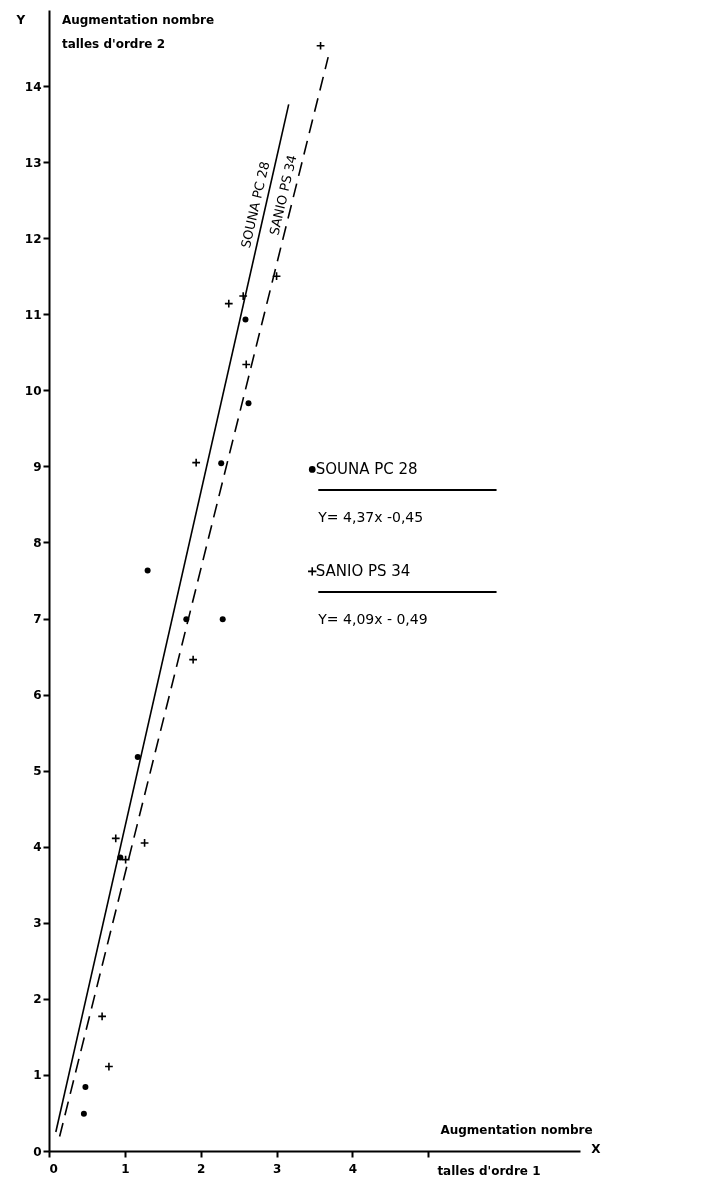  What do you see at coordinates (138, 32) in the screenshot?
I see `y-axis-title: Augmentation nombre talles d'ordre 2` at bounding box center [138, 32].